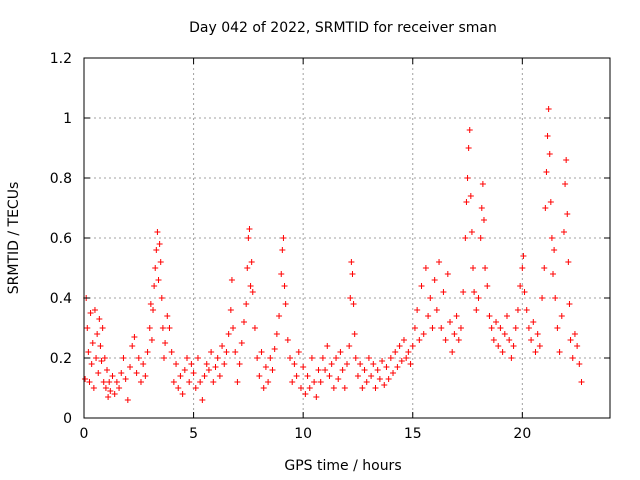 Image resolution: width=640 pixels, height=480 pixels. What do you see at coordinates (61, 59) in the screenshot?
I see `y-tick-label: 1.2` at bounding box center [61, 59].